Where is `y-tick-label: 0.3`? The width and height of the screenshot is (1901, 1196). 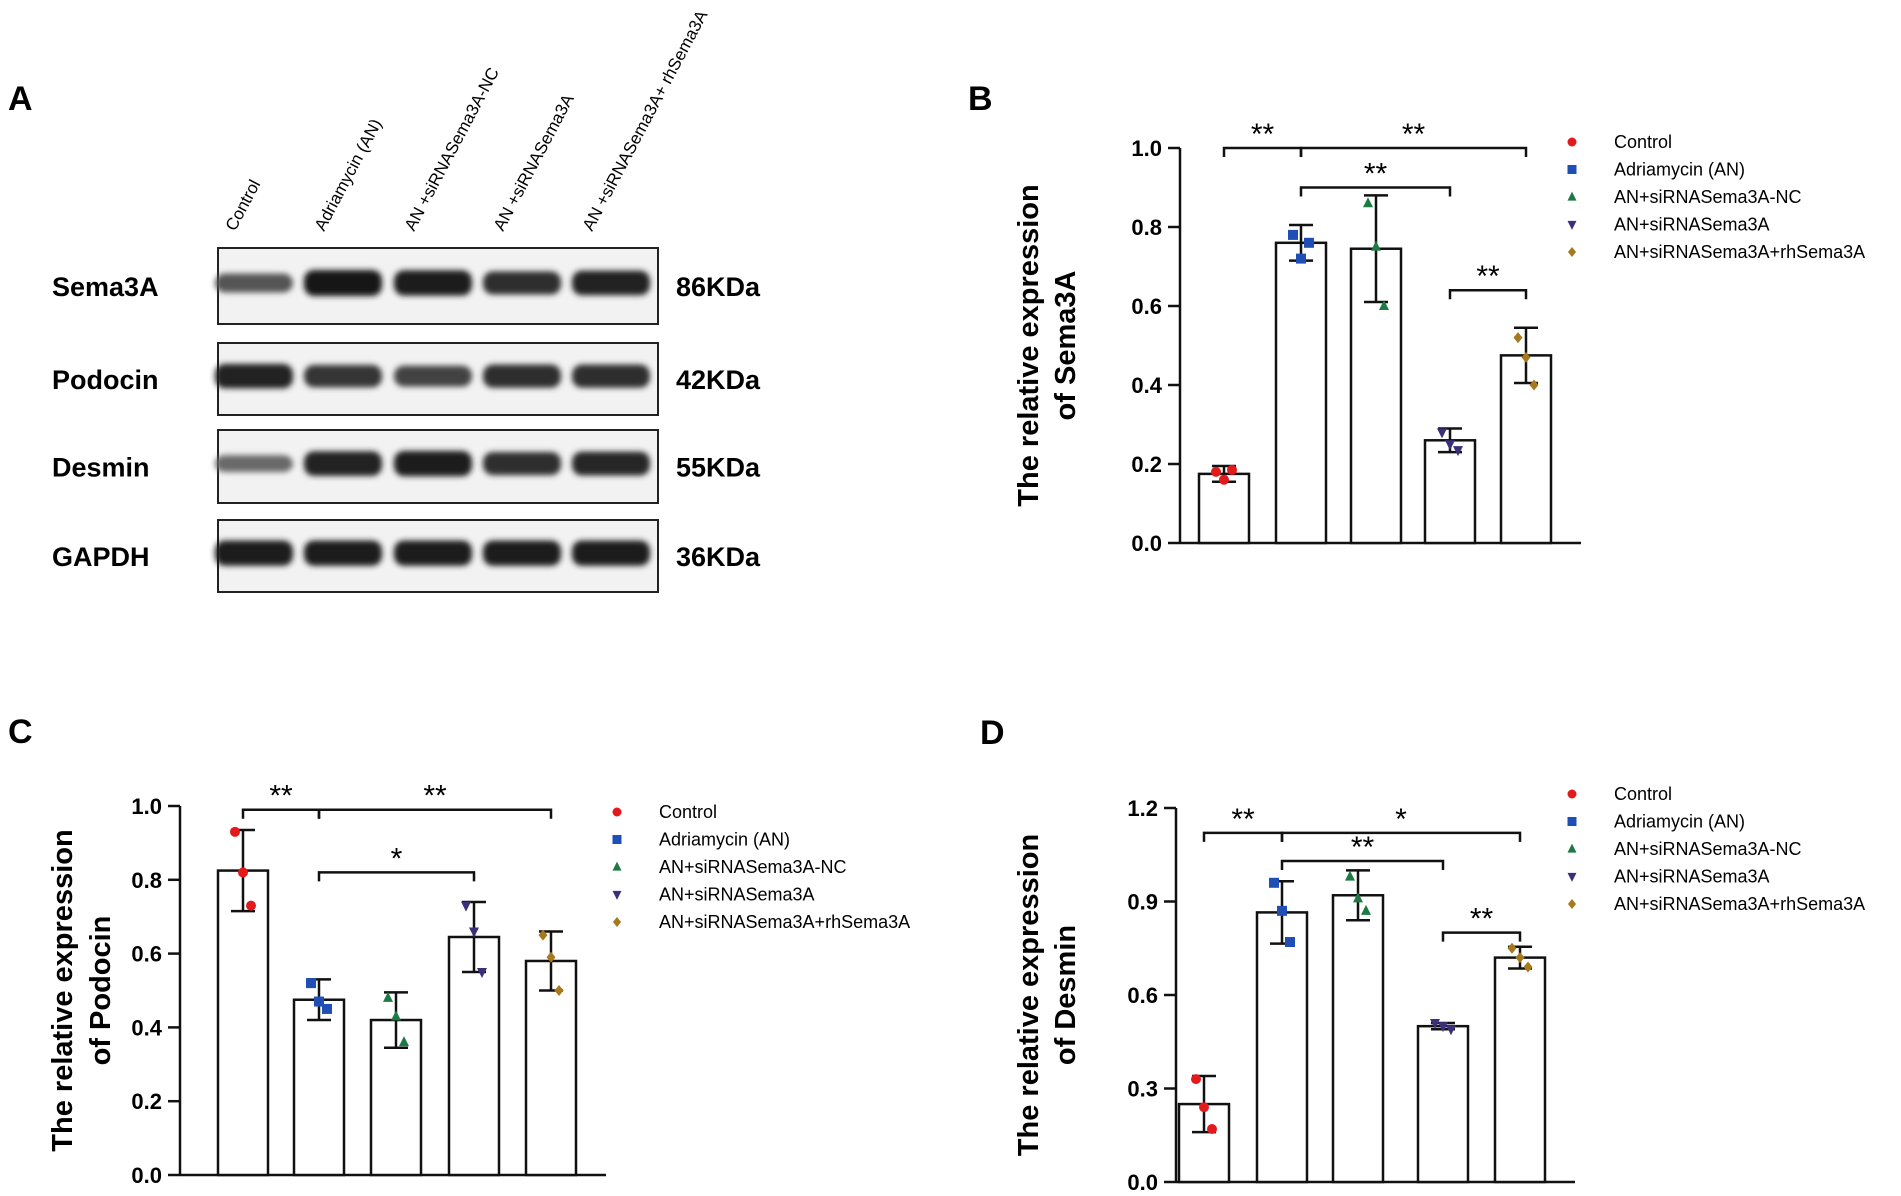 y-tick-label: 0.3 is located at coordinates (1142, 1089).